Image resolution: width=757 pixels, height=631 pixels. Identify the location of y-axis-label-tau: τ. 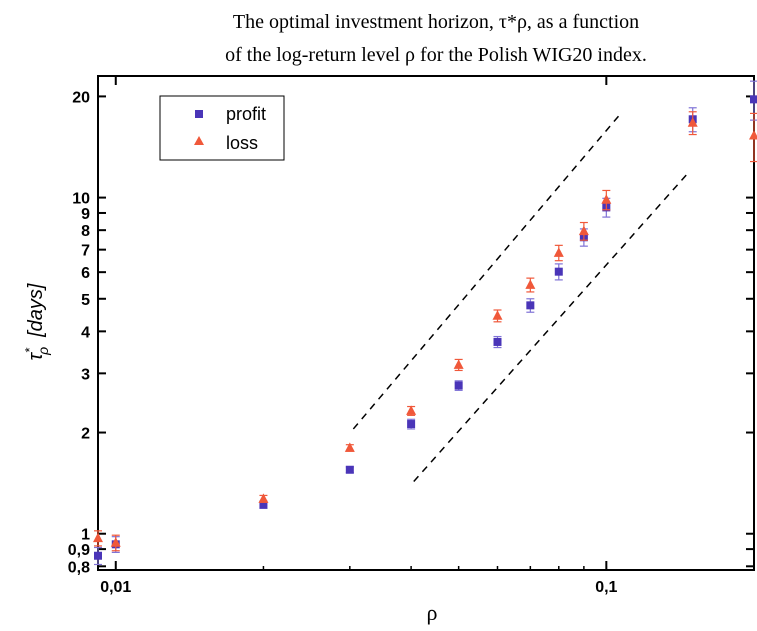
(36, 355).